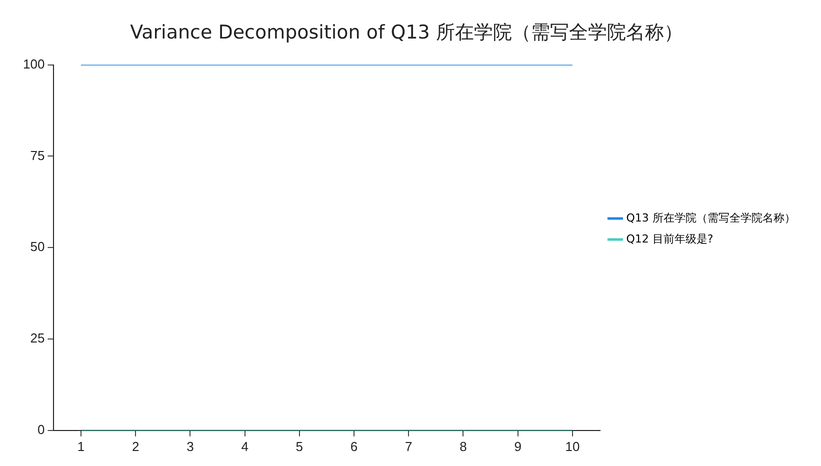 The height and width of the screenshot is (466, 821). I want to click on legend-label: Q12 目前年级是?, so click(670, 239).